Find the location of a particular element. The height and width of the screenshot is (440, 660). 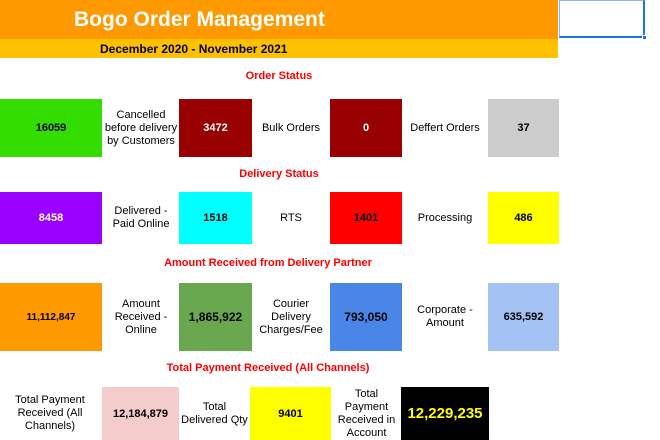

paid-online-value: 1518 is located at coordinates (215, 218).